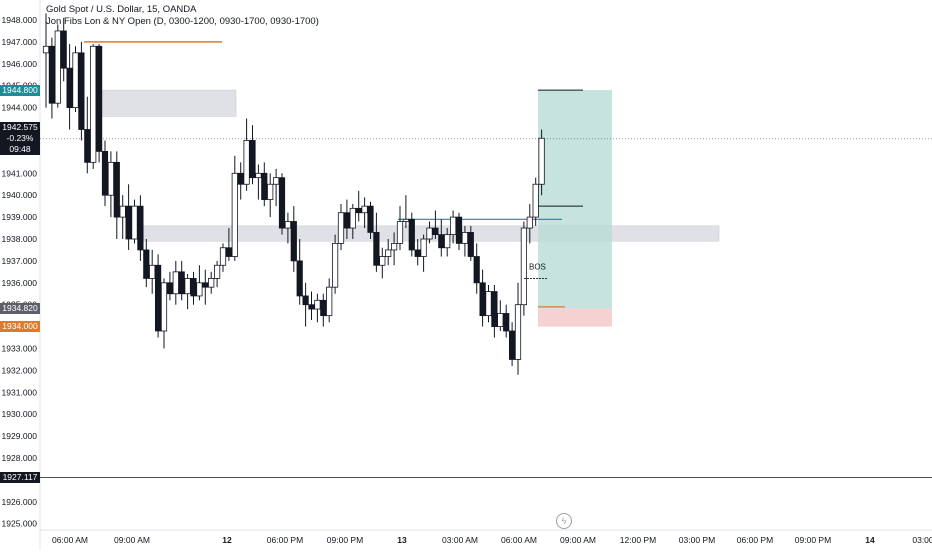 The width and height of the screenshot is (932, 555). Describe the element at coordinates (564, 521) in the screenshot. I see `flash-icon: ϟ` at that location.